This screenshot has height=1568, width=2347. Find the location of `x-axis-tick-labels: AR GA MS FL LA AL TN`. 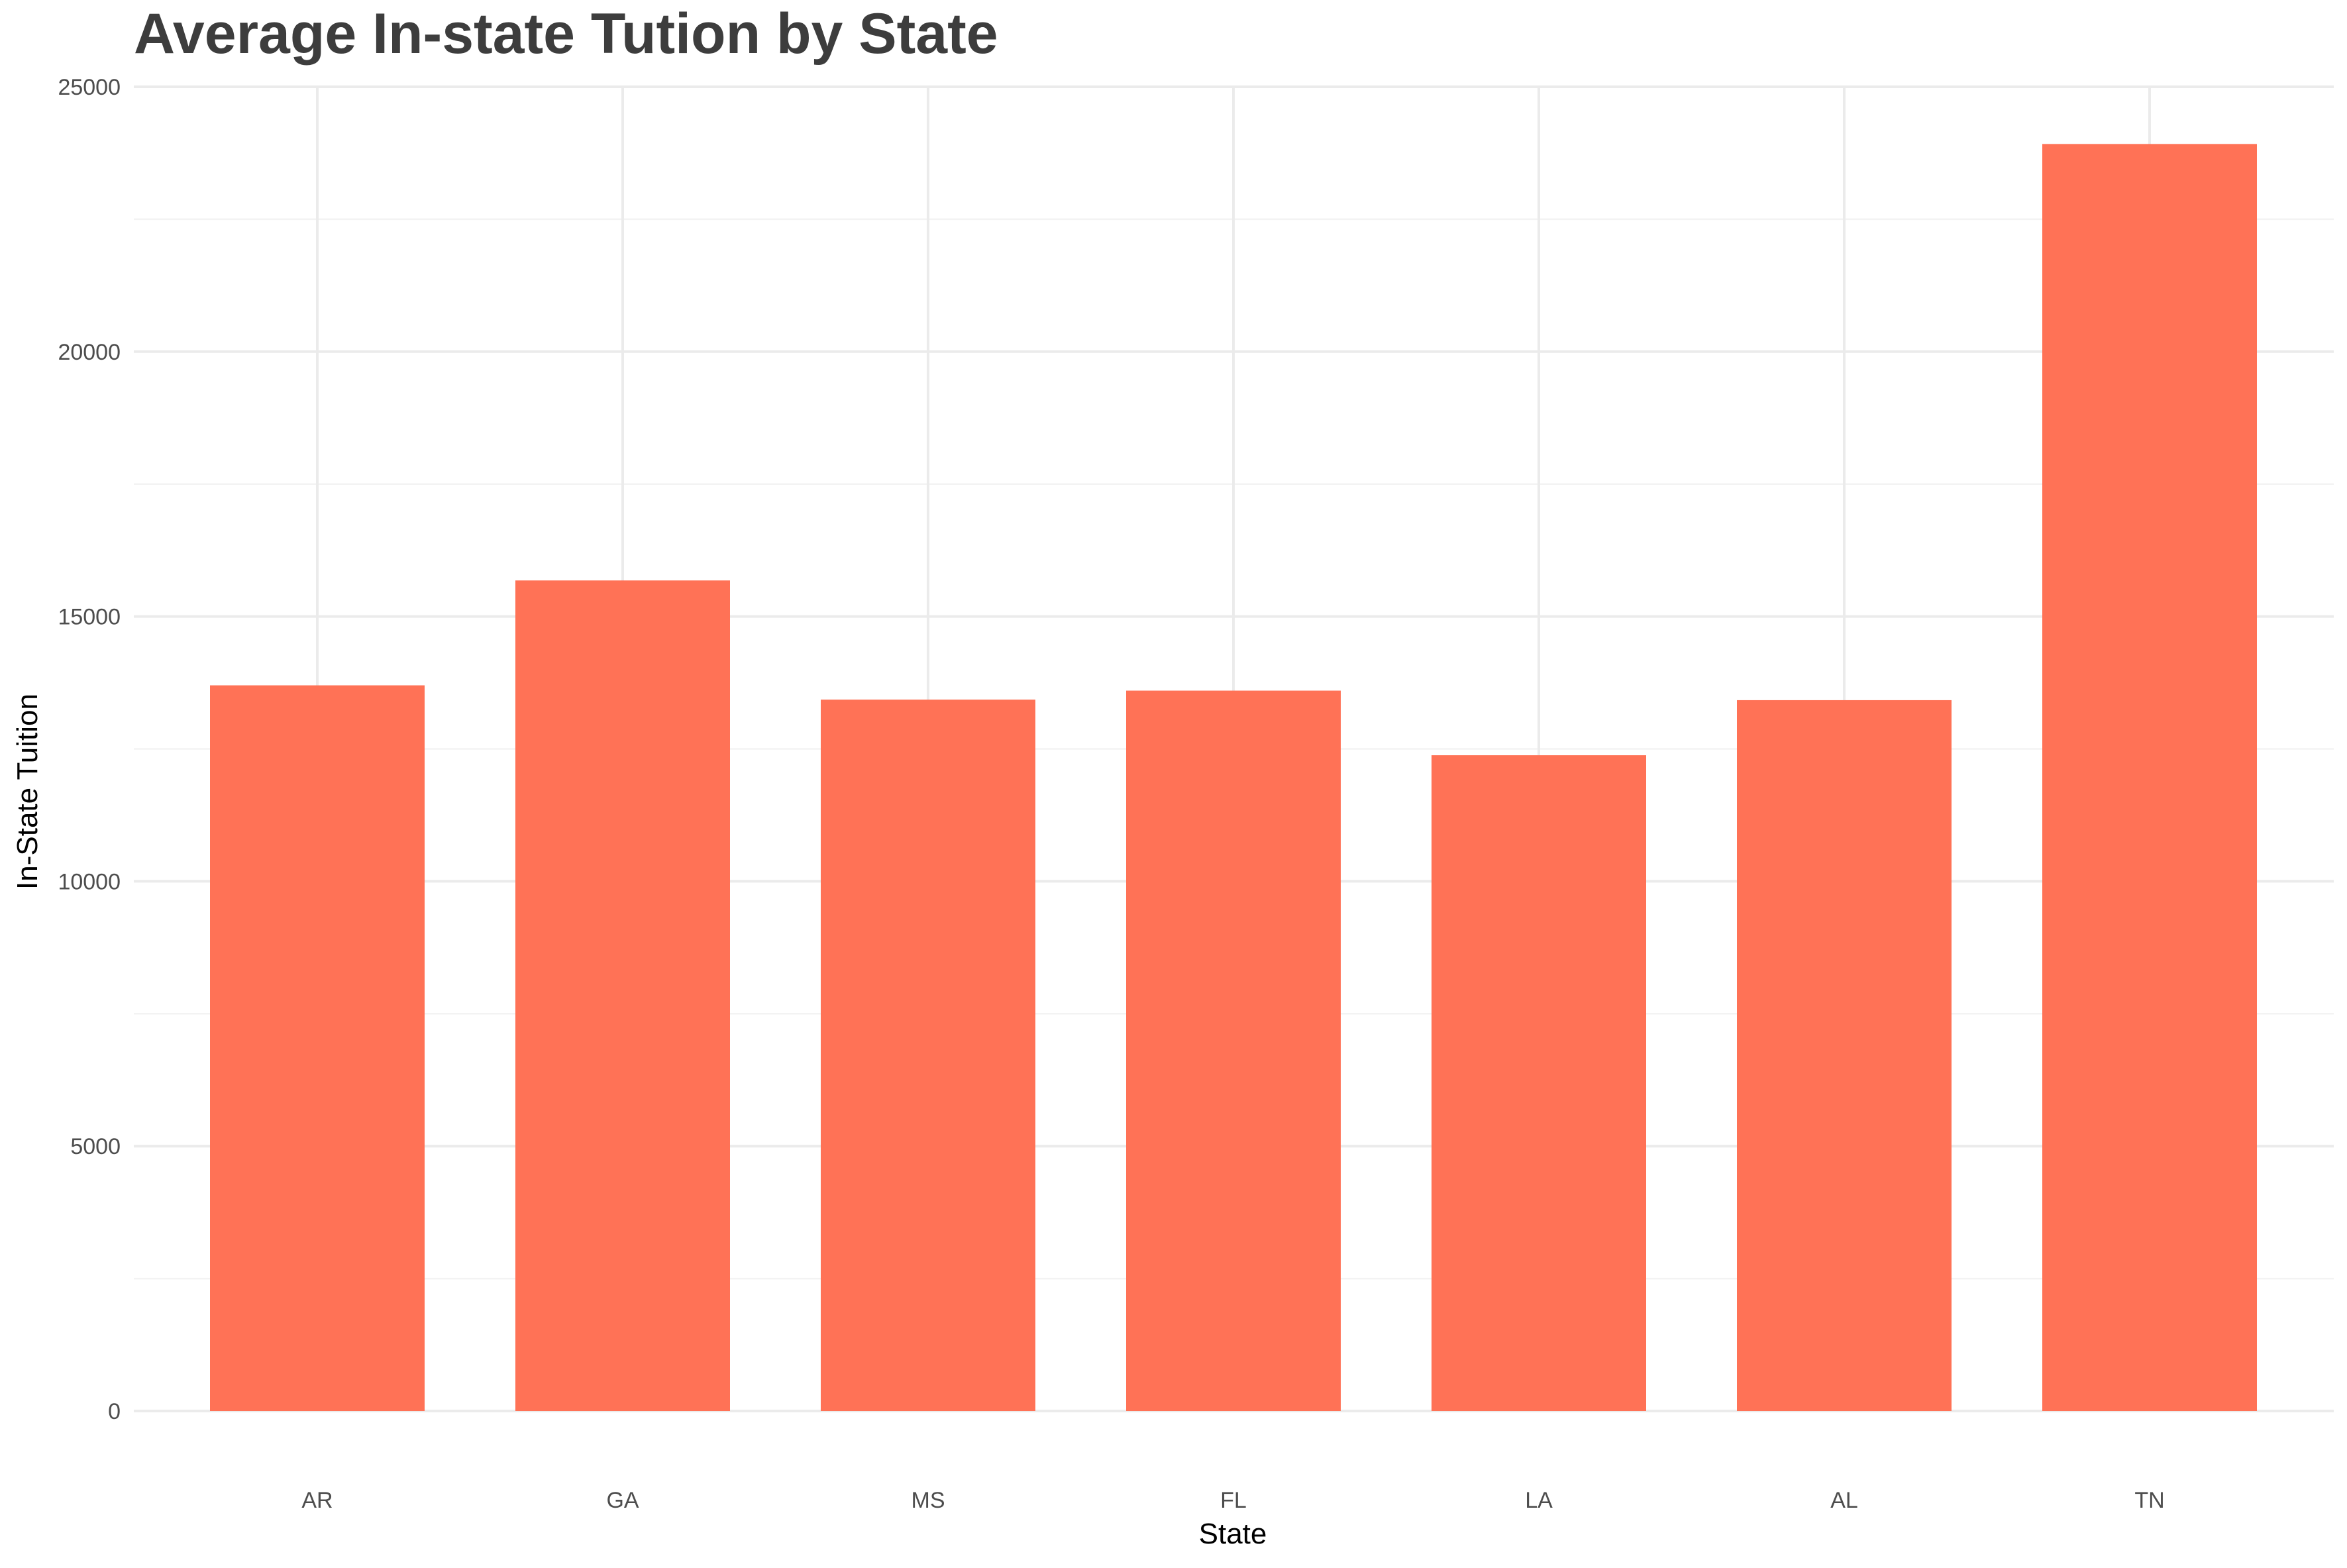

x-axis-tick-labels: AR GA MS FL LA AL TN is located at coordinates (1232, 1500).